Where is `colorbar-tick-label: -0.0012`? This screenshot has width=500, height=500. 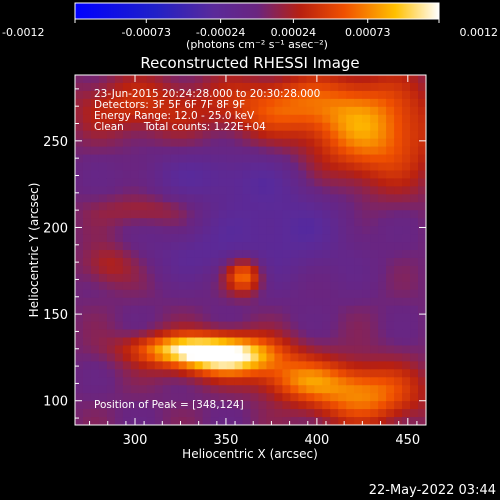
colorbar-tick-label: -0.0012 is located at coordinates (23, 32).